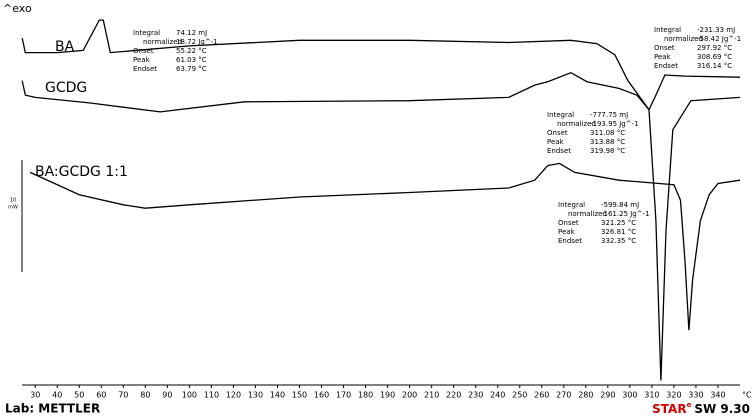 Image resolution: width=756 pixels, height=417 pixels. Describe the element at coordinates (299, 395) in the screenshot. I see `x-tick-label: 150` at that location.